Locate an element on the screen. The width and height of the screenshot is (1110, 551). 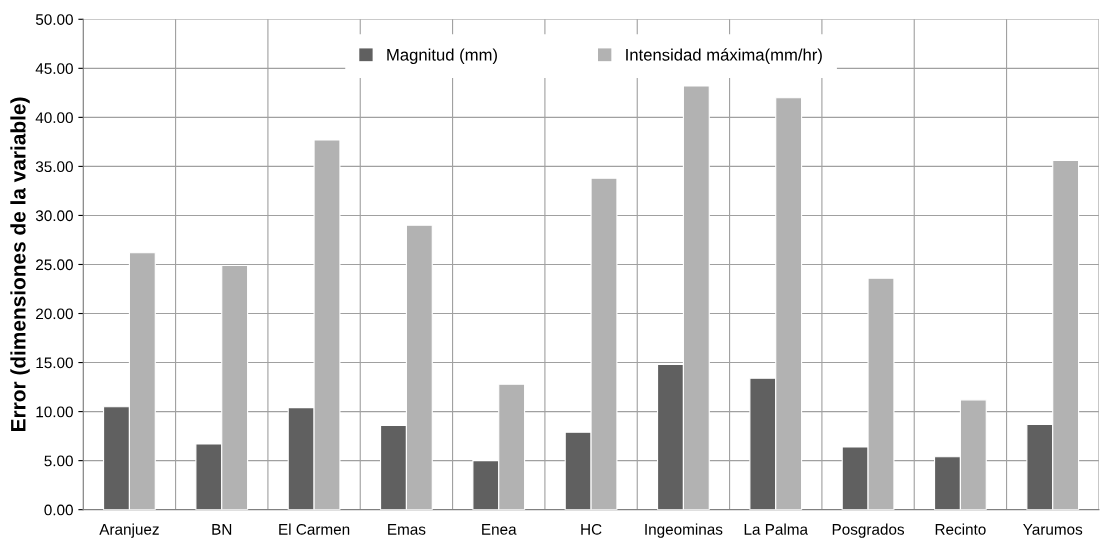
x-tick-label: Yarumos is located at coordinates (1053, 529).